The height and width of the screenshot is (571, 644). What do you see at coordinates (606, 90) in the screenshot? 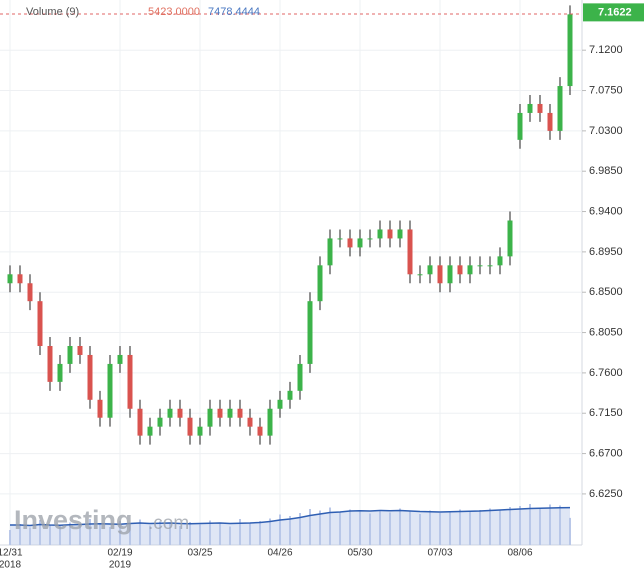
I see `y-tick-label: 7.0750` at bounding box center [606, 90].